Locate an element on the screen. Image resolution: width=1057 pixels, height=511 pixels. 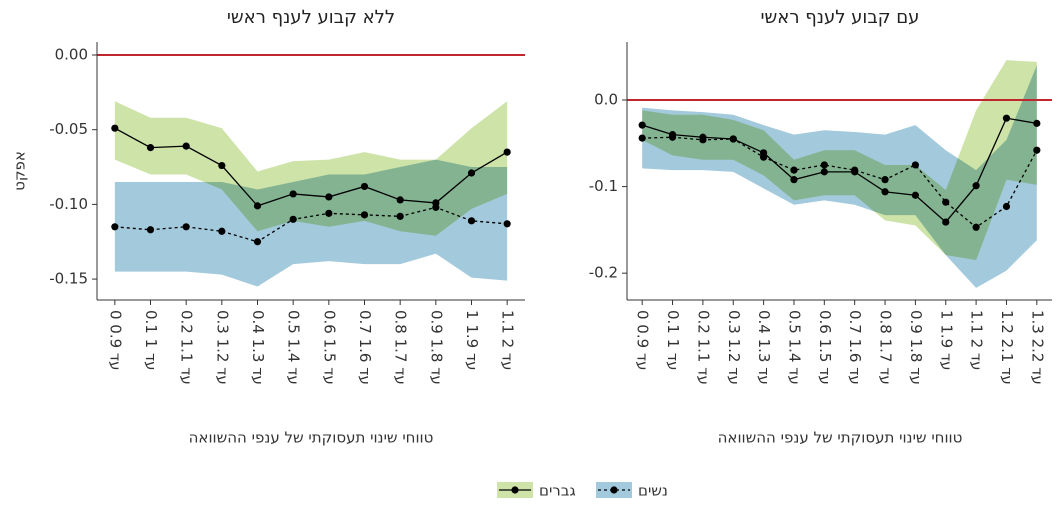
chart-title: ללא קבוע לענף ראשי is located at coordinates (311, 17).